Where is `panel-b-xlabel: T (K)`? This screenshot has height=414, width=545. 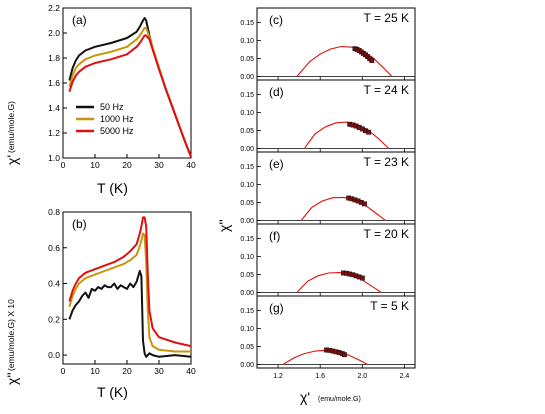 panel-b-xlabel: T (K) is located at coordinates (112, 392).